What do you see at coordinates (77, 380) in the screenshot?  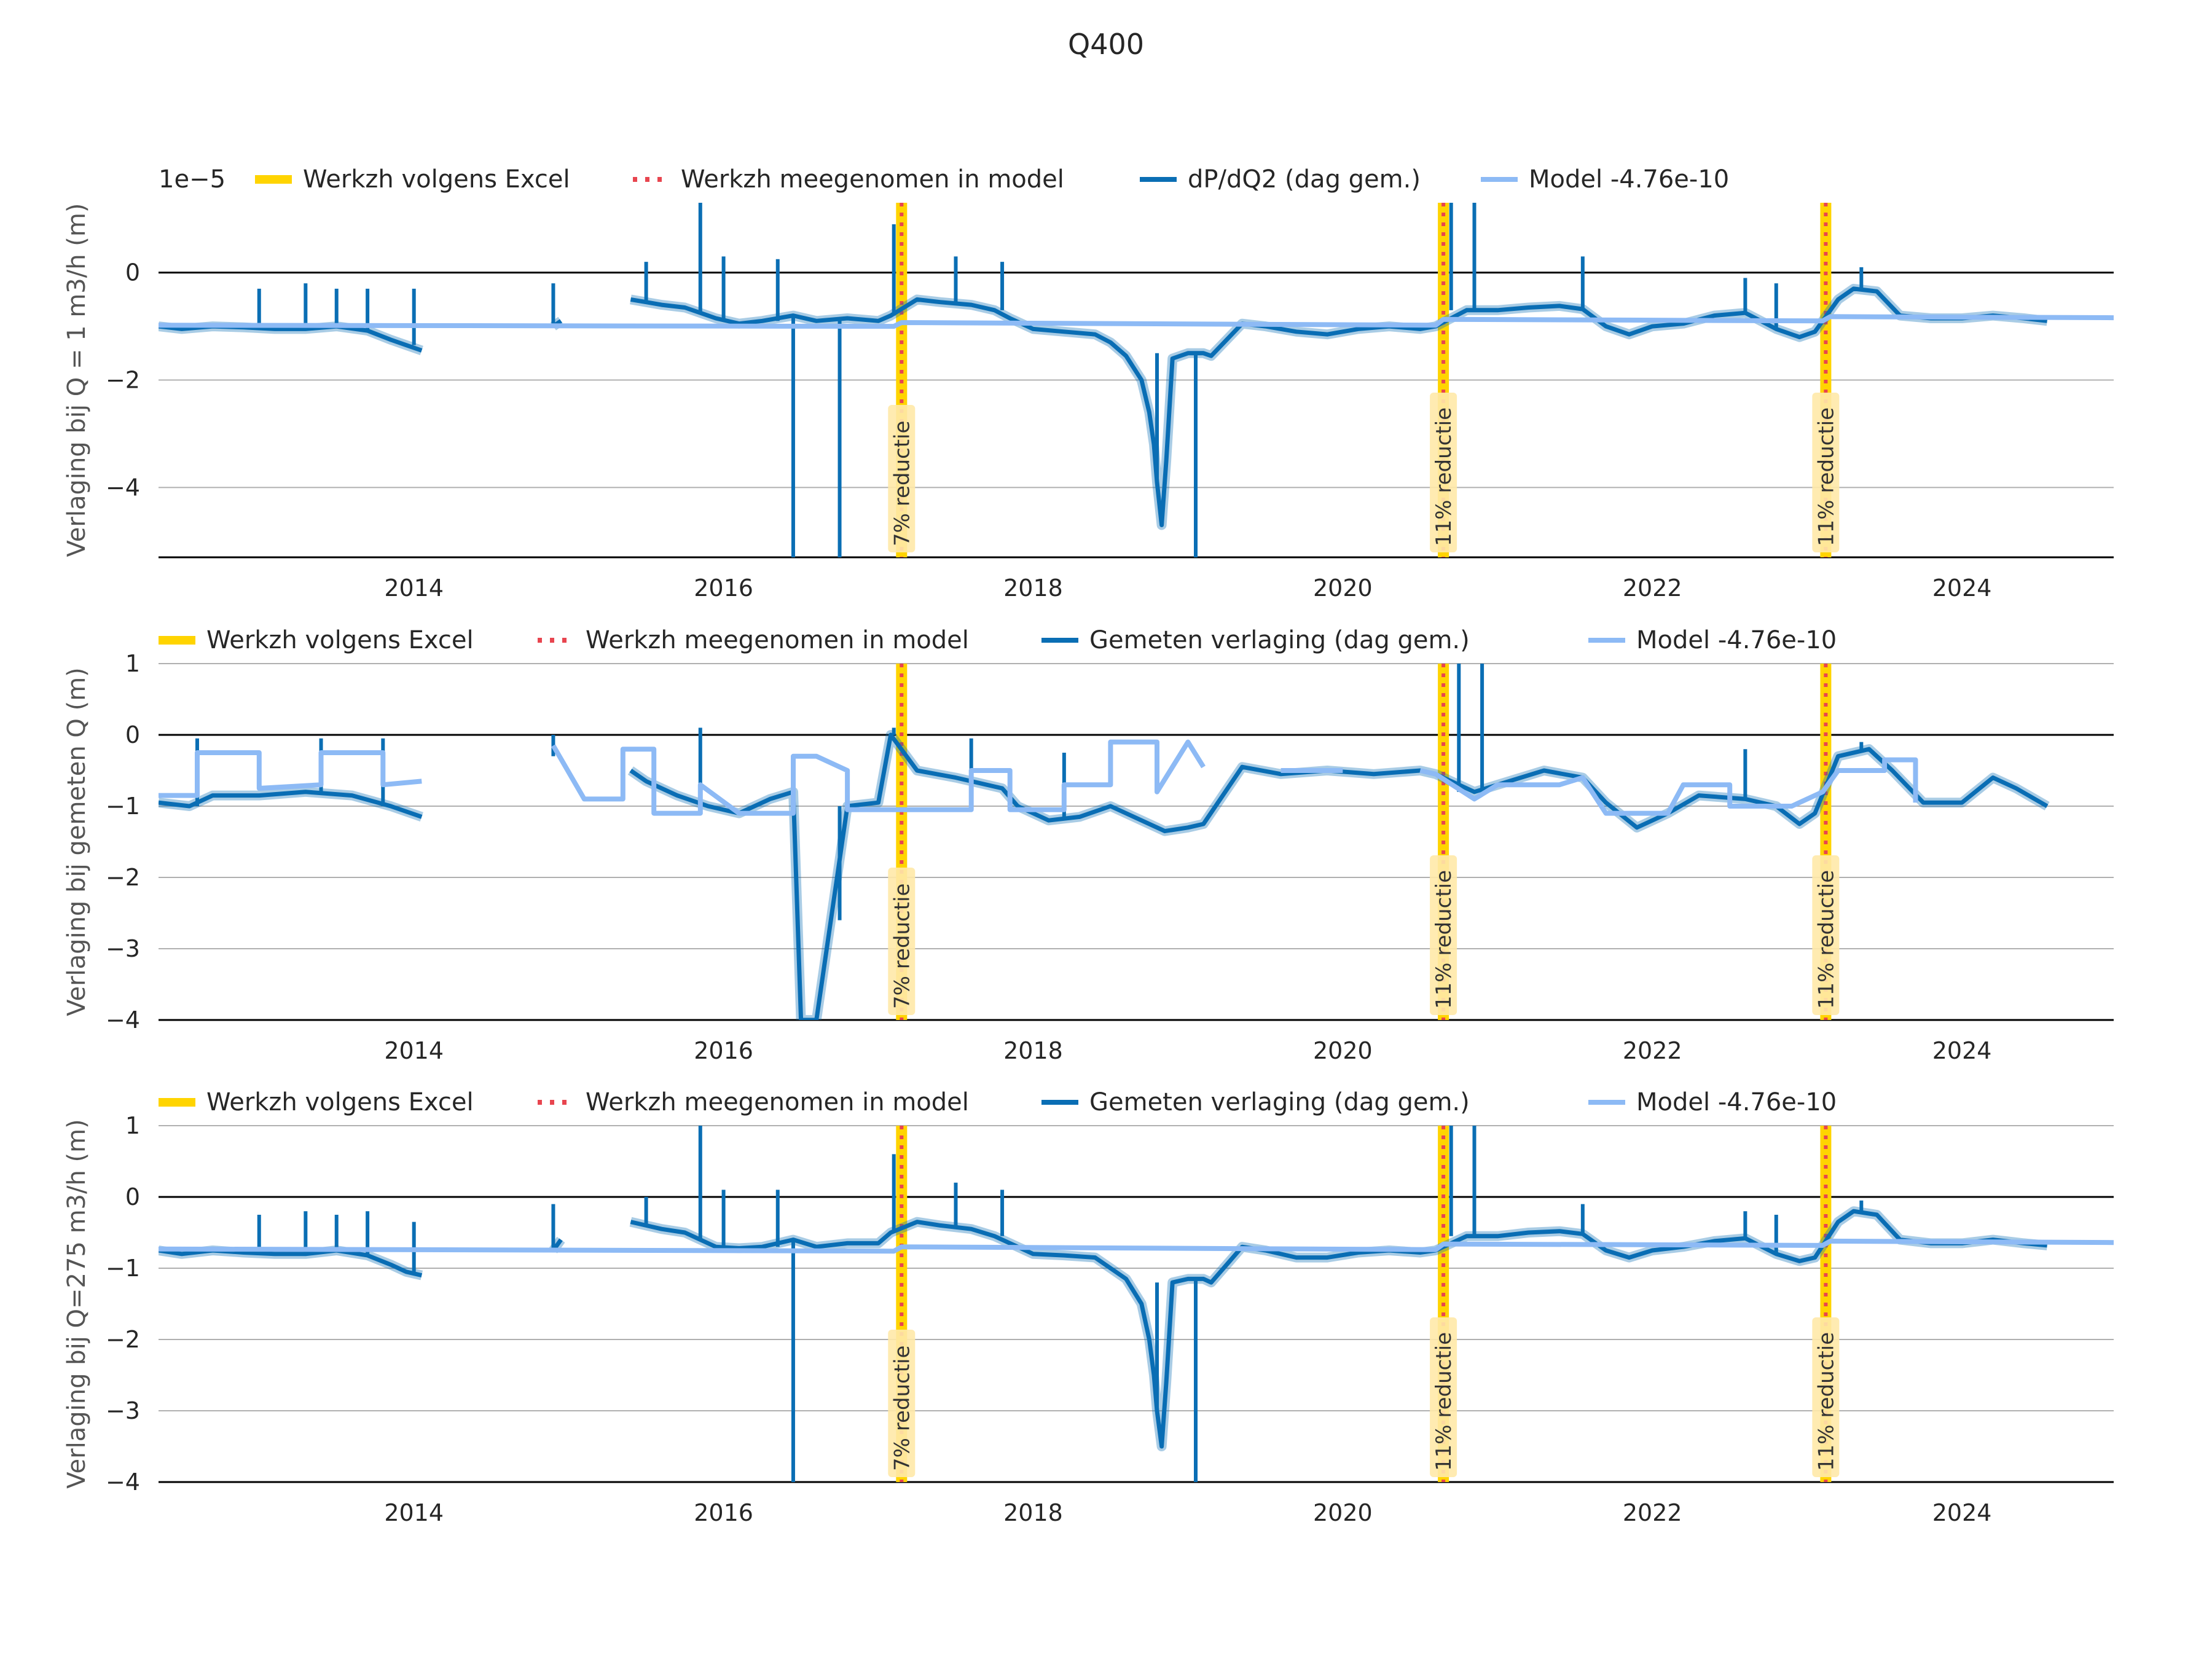 I see `y-axis-label: Verlaging bij Q = 1 m3/h (m)` at bounding box center [77, 380].